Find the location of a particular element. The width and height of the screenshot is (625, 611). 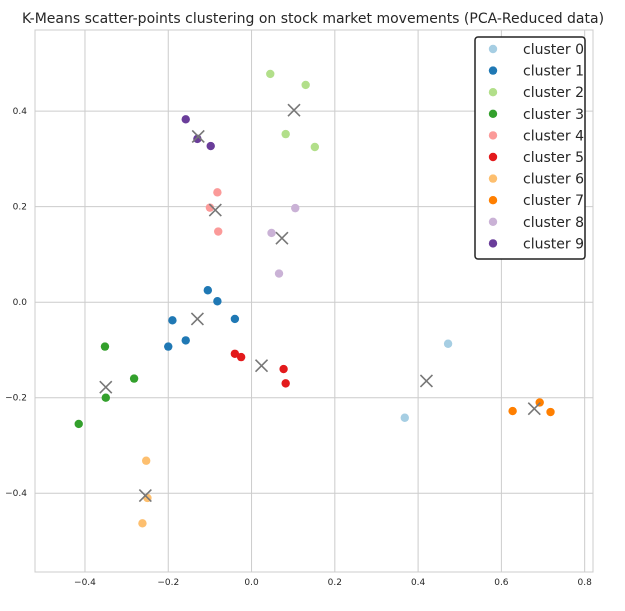

legend-label: cluster 7 is located at coordinates (553, 201).